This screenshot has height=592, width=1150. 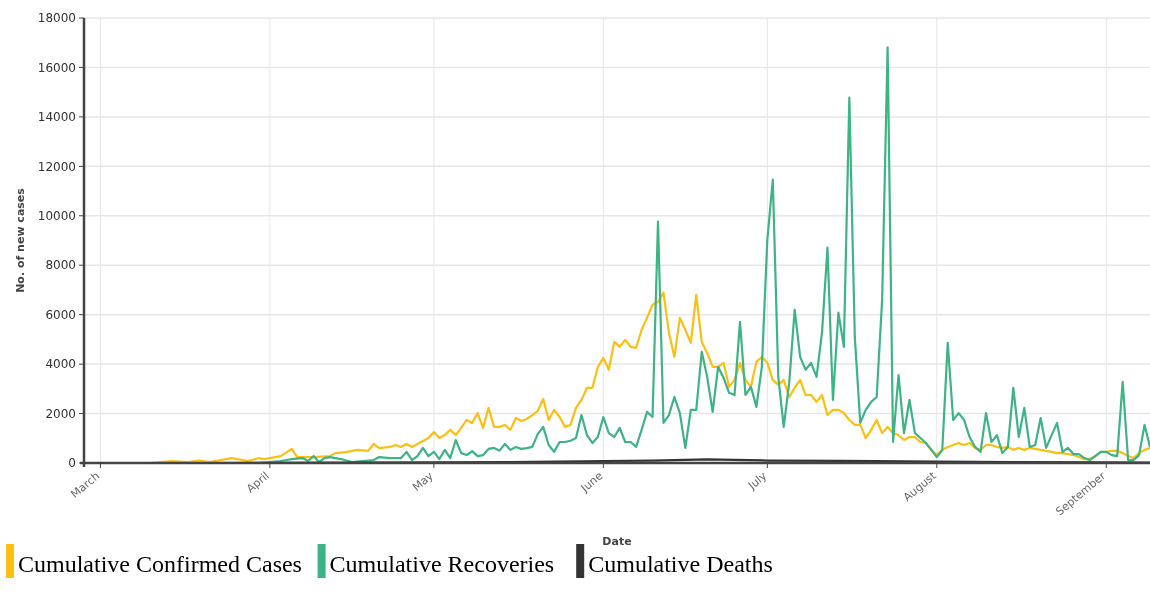 What do you see at coordinates (56, 67) in the screenshot?
I see `y-tick-label: 16000` at bounding box center [56, 67].